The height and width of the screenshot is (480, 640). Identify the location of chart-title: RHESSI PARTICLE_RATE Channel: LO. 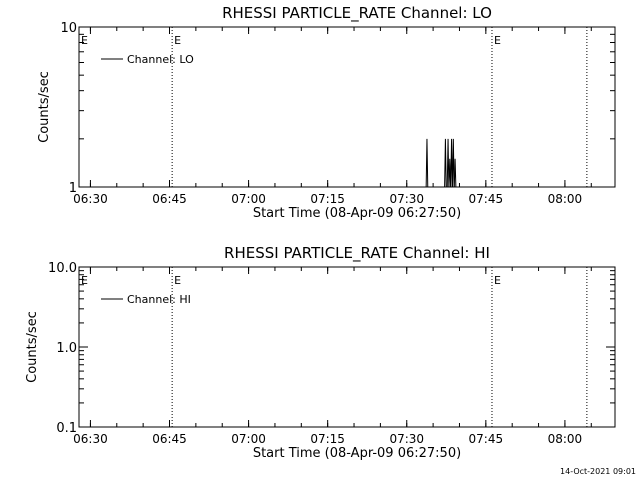
(357, 13).